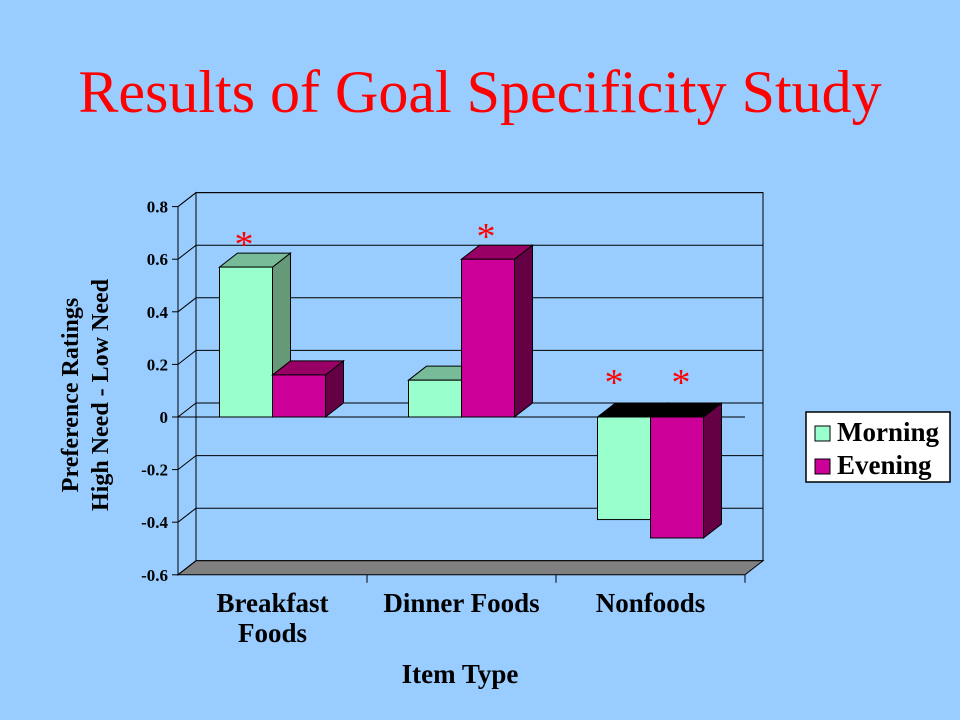 The width and height of the screenshot is (960, 720). I want to click on floor, so click(470, 568).